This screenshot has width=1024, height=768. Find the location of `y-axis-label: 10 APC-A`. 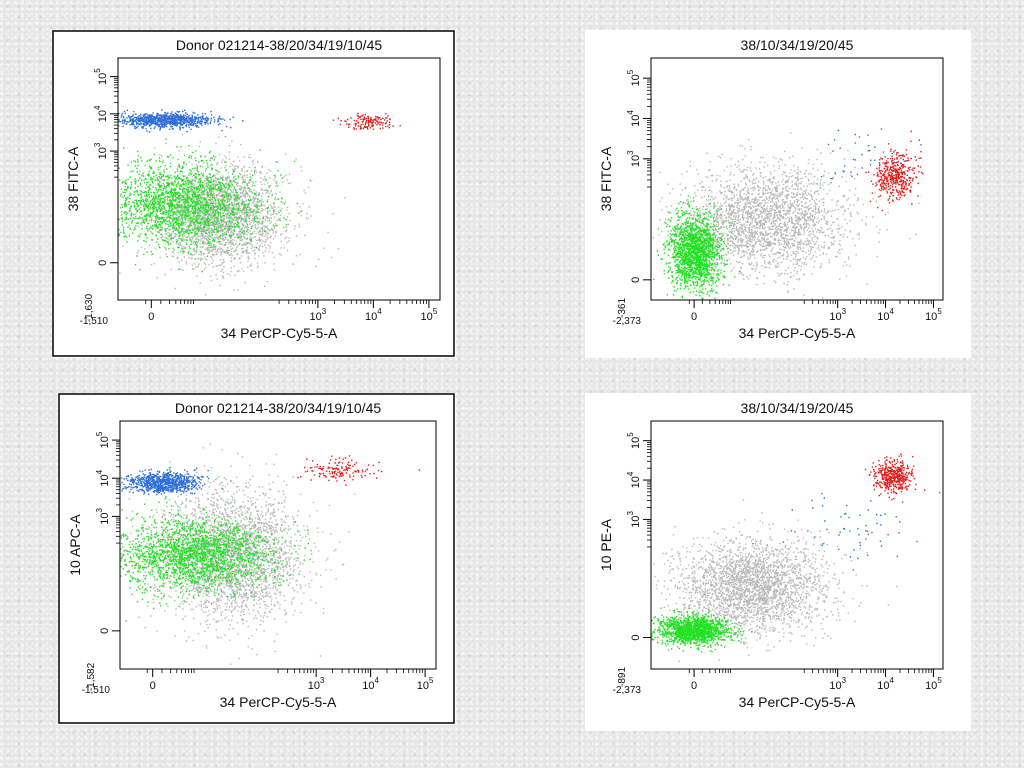

y-axis-label: 10 APC-A is located at coordinates (75, 545).